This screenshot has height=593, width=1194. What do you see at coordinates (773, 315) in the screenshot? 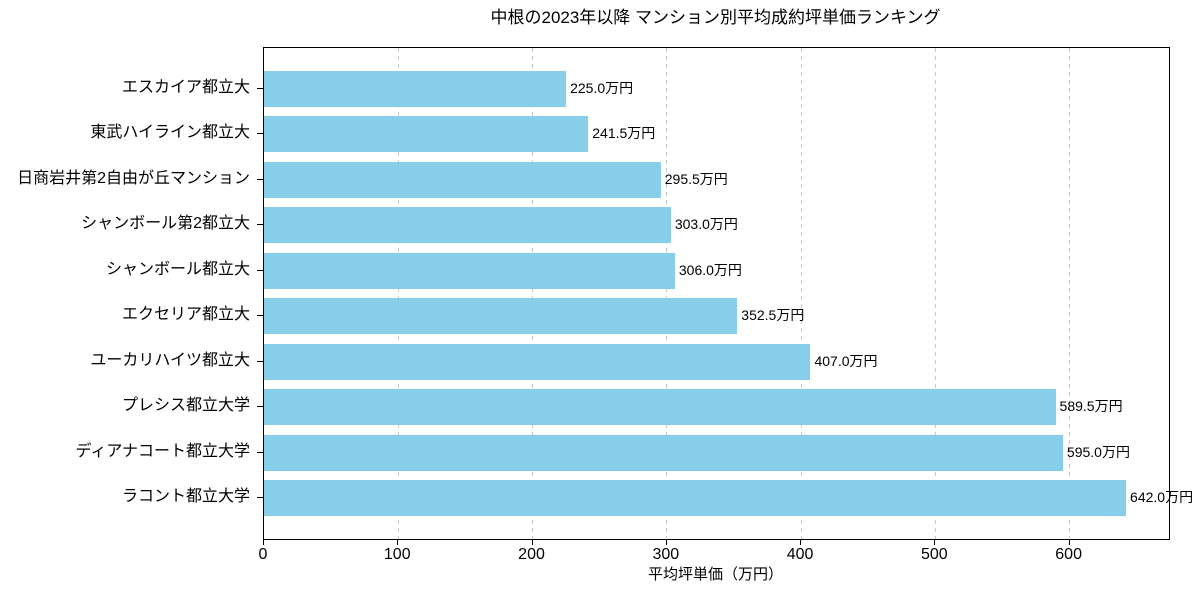
I see `bar-value-label: 352.5万円` at bounding box center [773, 315].